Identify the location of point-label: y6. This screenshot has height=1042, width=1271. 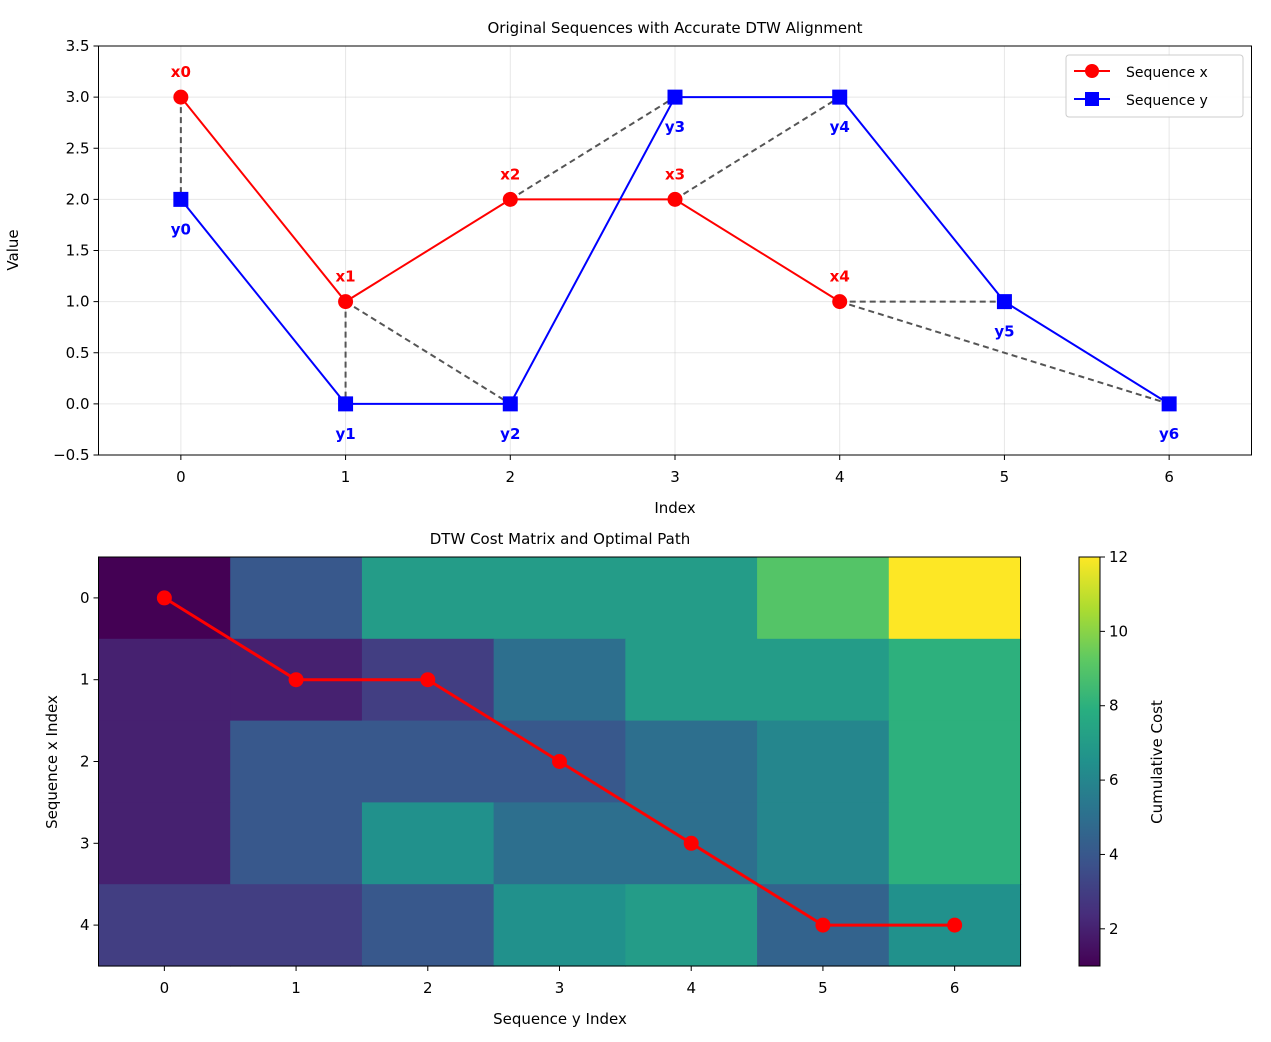
(1169, 434).